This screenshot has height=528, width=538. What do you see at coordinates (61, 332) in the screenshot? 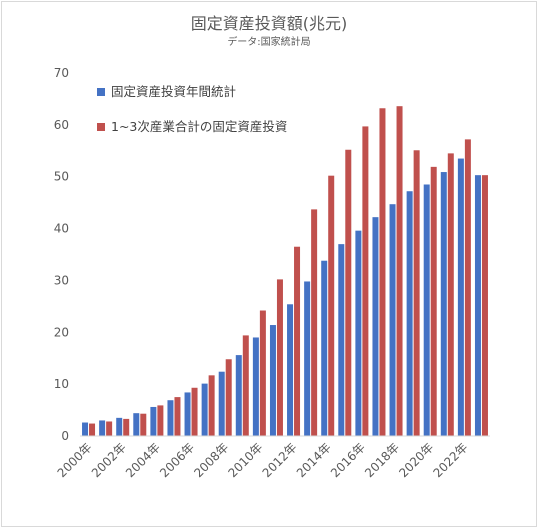
I see `y-tick-label: 20` at bounding box center [61, 332].